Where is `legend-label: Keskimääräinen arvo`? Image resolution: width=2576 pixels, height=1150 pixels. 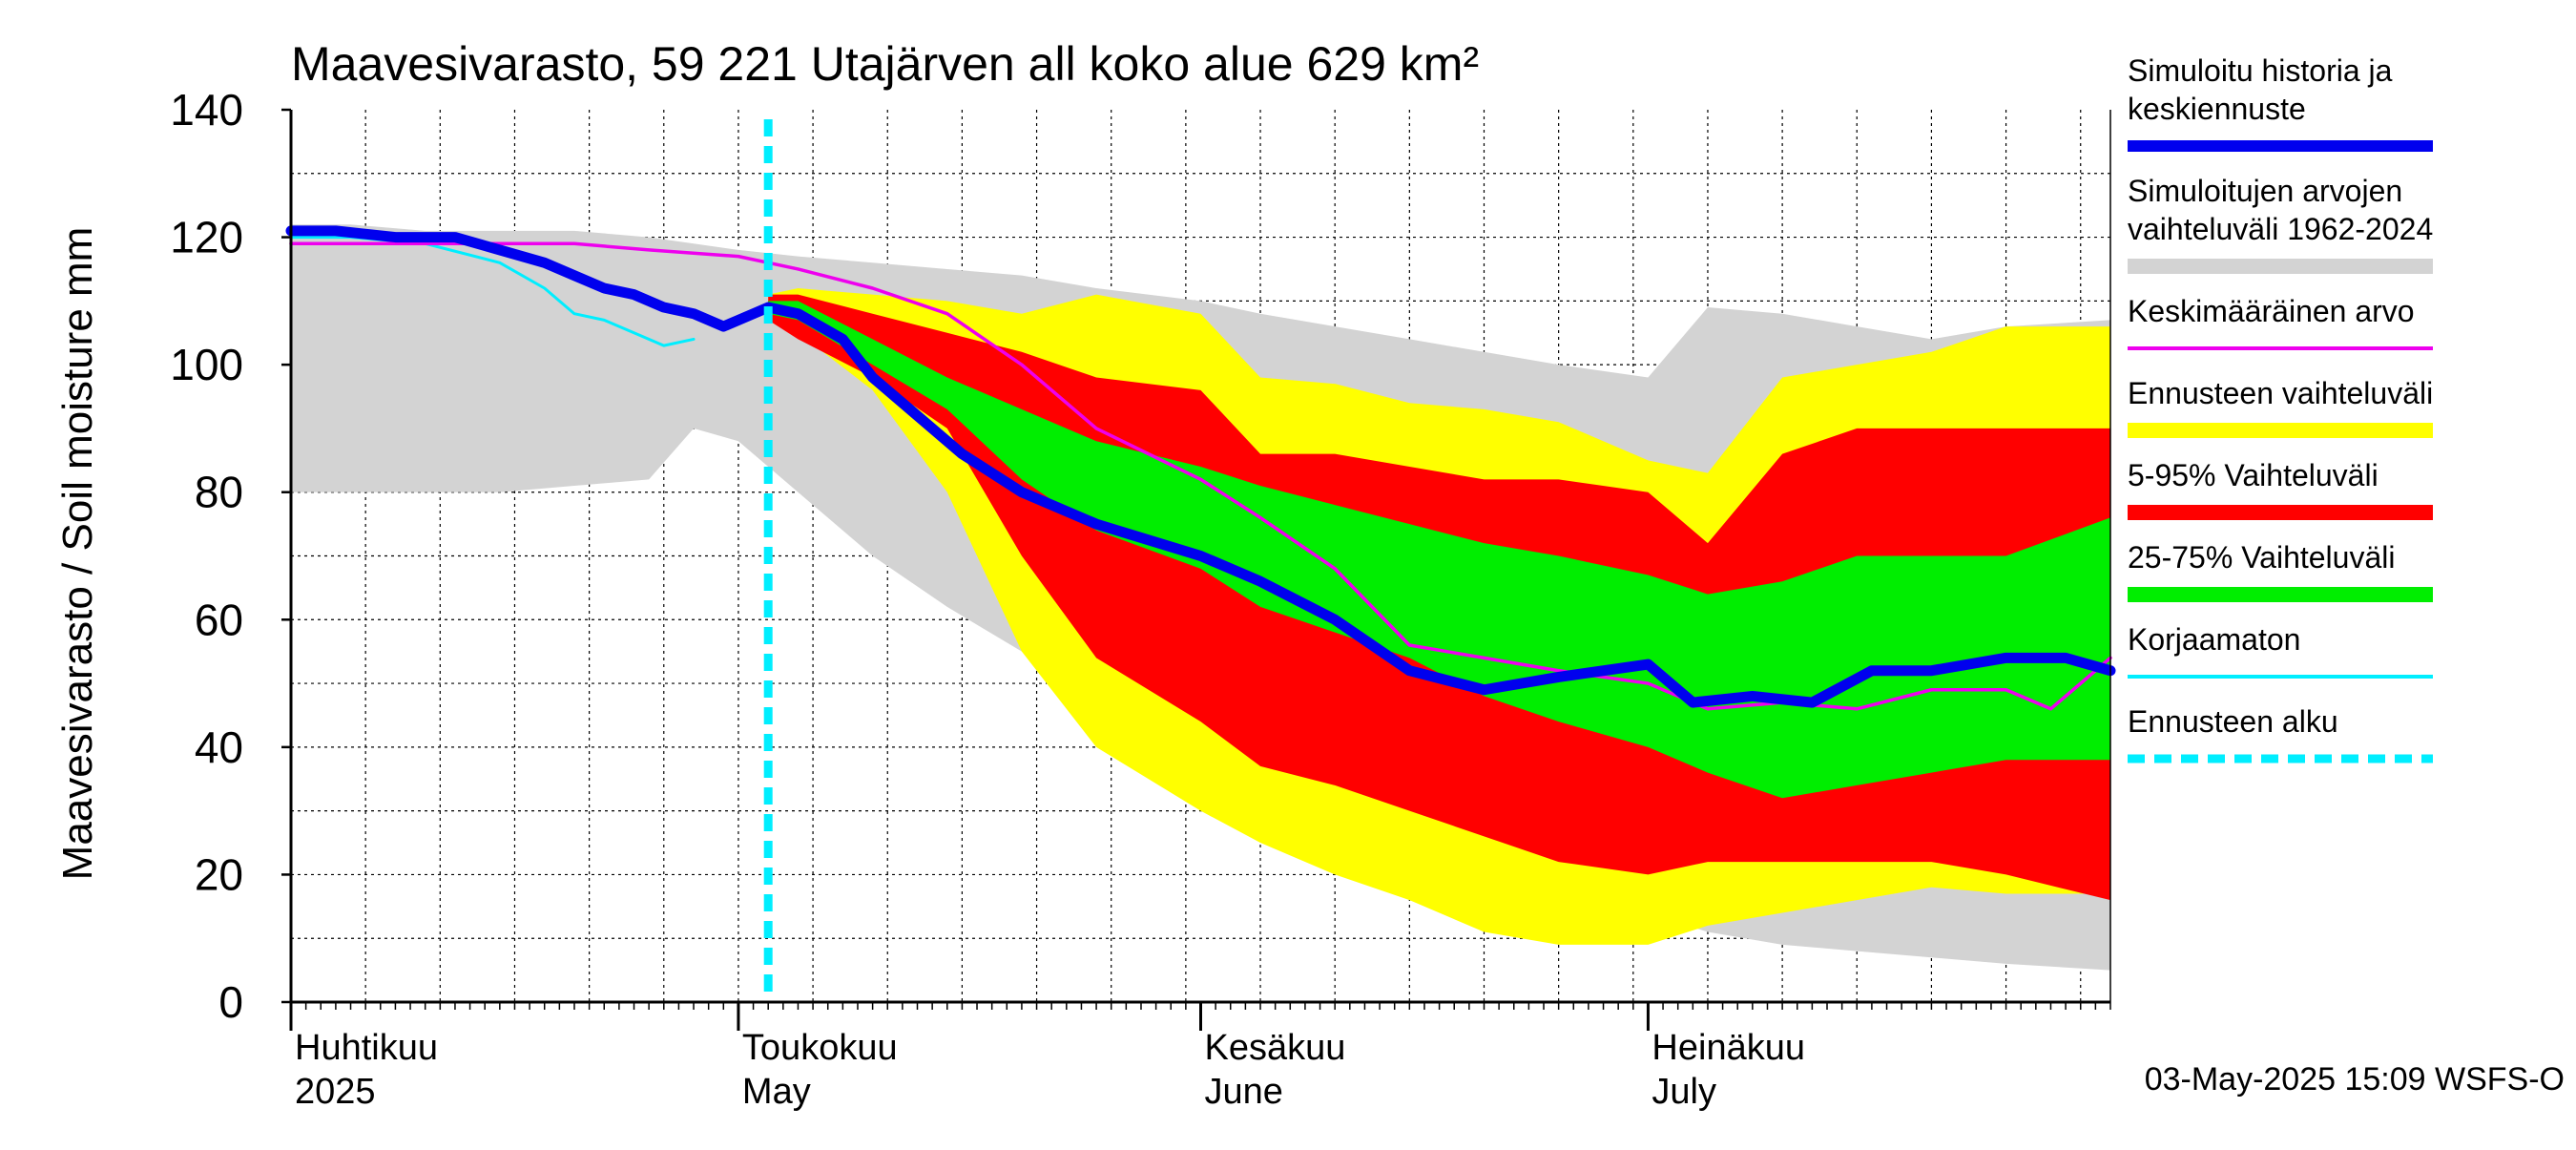
legend-label: Keskimääräinen arvo is located at coordinates (2271, 311).